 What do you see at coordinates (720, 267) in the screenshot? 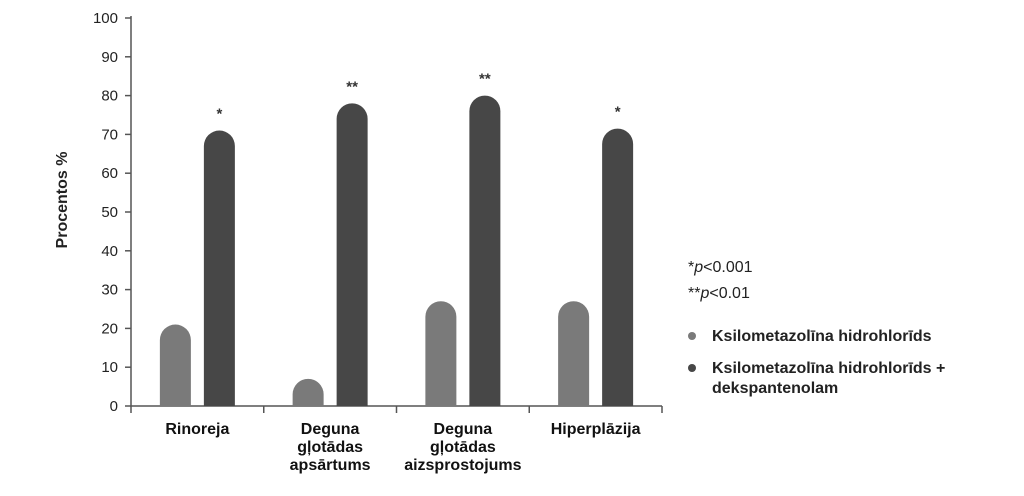
I see `significance-note: *p<0.001` at bounding box center [720, 267].